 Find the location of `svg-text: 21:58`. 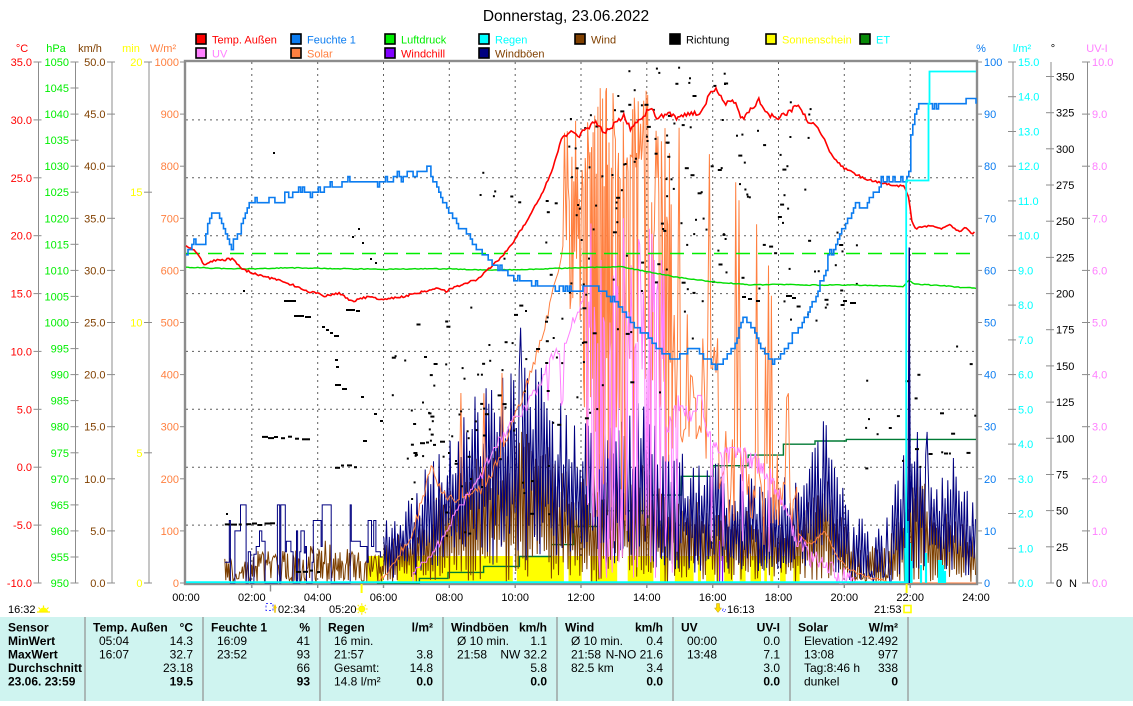

svg-text: 21:58 is located at coordinates (472, 655).